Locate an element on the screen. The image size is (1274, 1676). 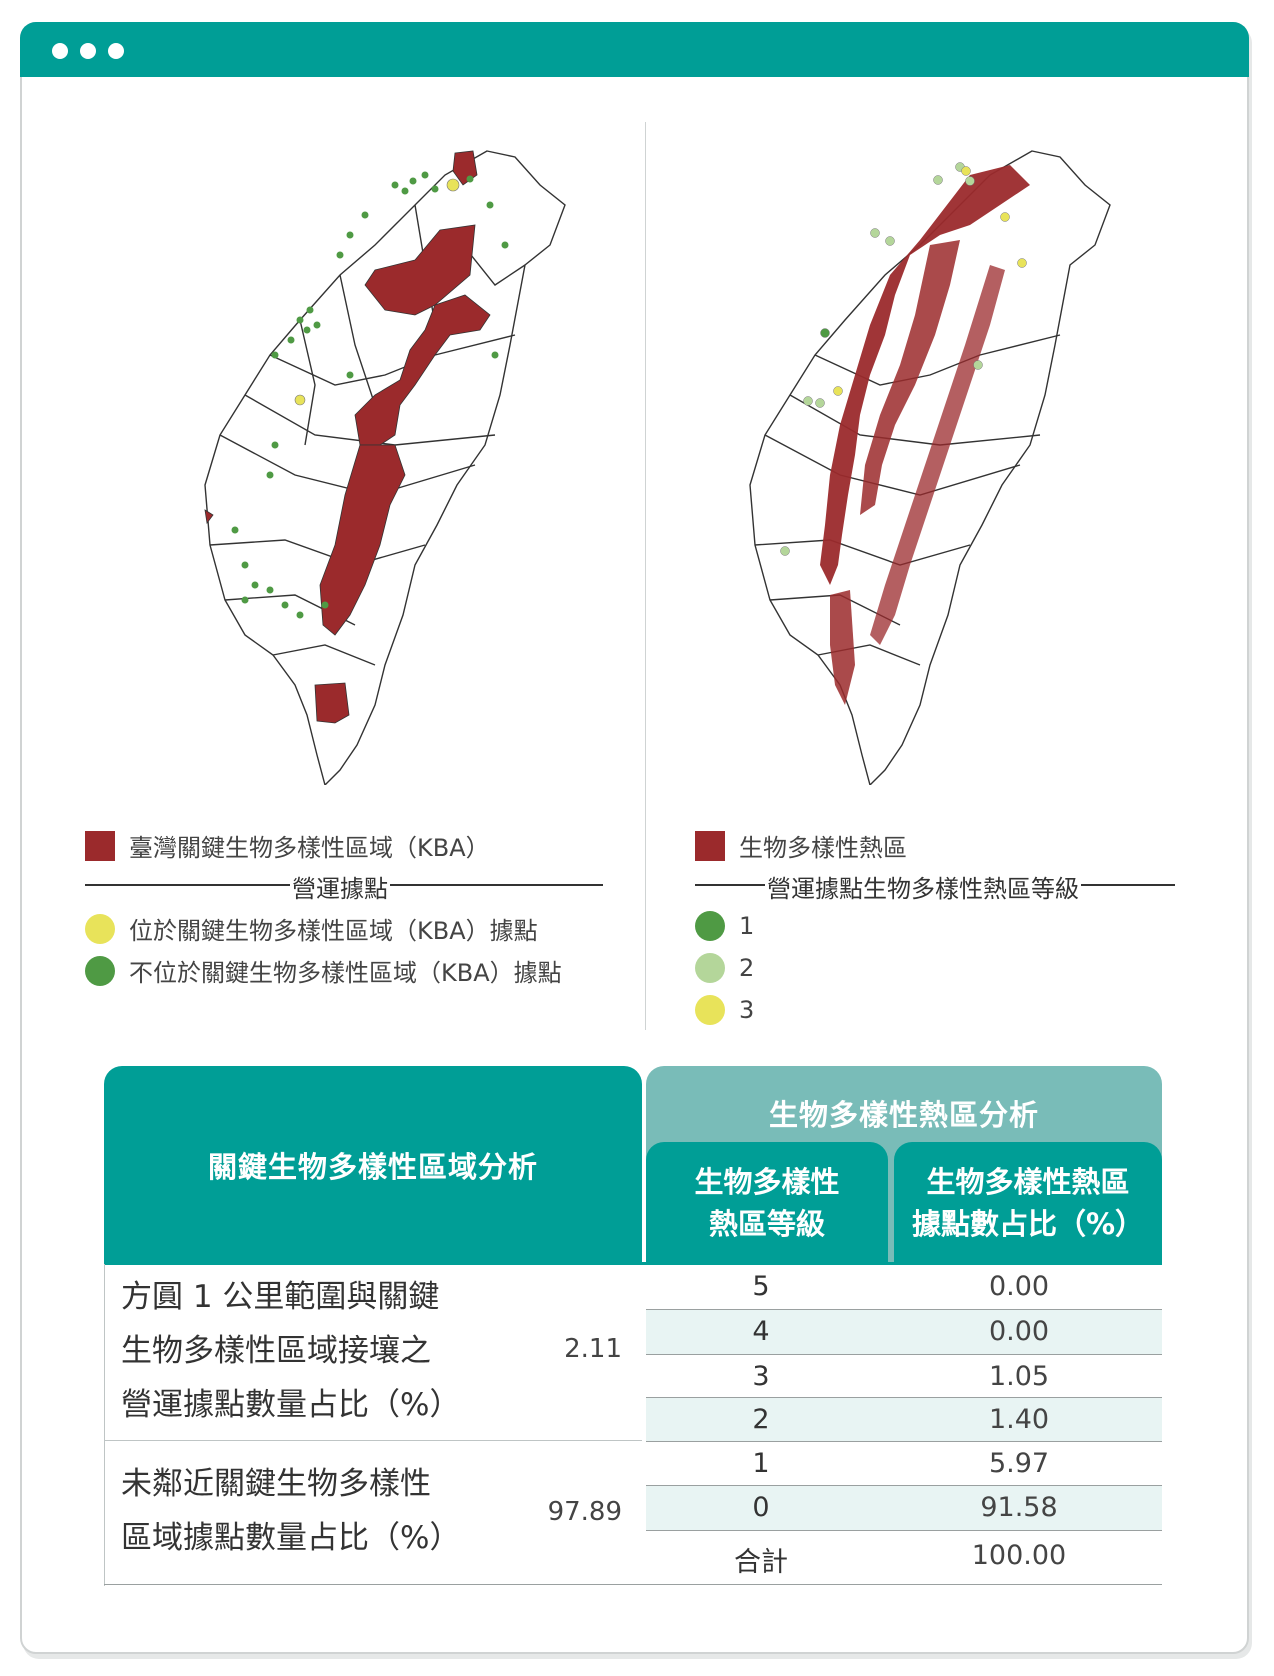
title-bar is located at coordinates (634, 49).